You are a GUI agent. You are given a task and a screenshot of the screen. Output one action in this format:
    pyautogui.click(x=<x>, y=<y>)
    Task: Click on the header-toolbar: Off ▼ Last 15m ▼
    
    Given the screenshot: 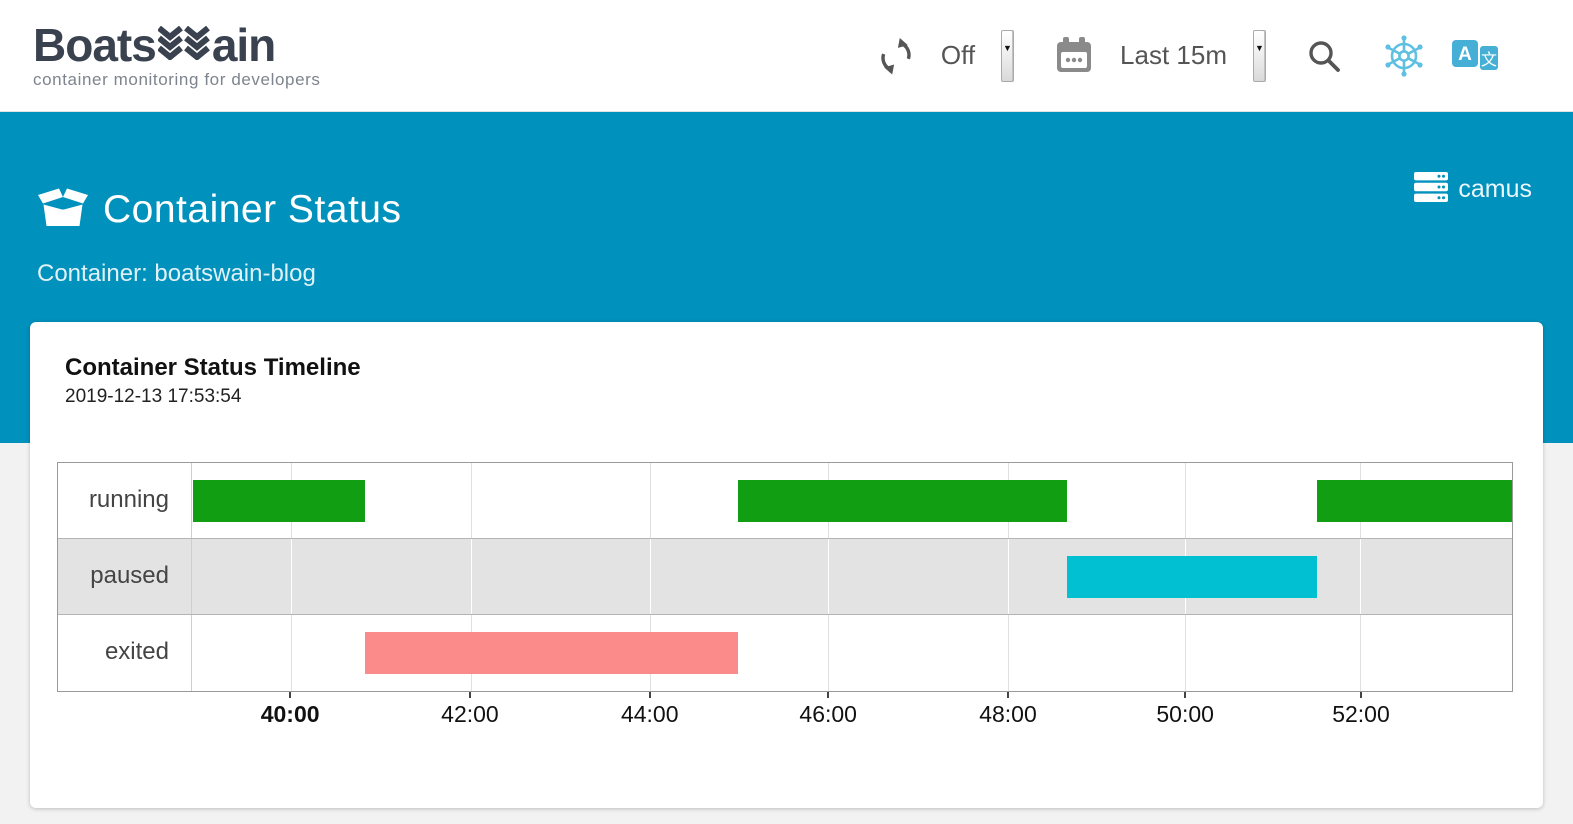 What is the action you would take?
    pyautogui.click(x=1187, y=55)
    